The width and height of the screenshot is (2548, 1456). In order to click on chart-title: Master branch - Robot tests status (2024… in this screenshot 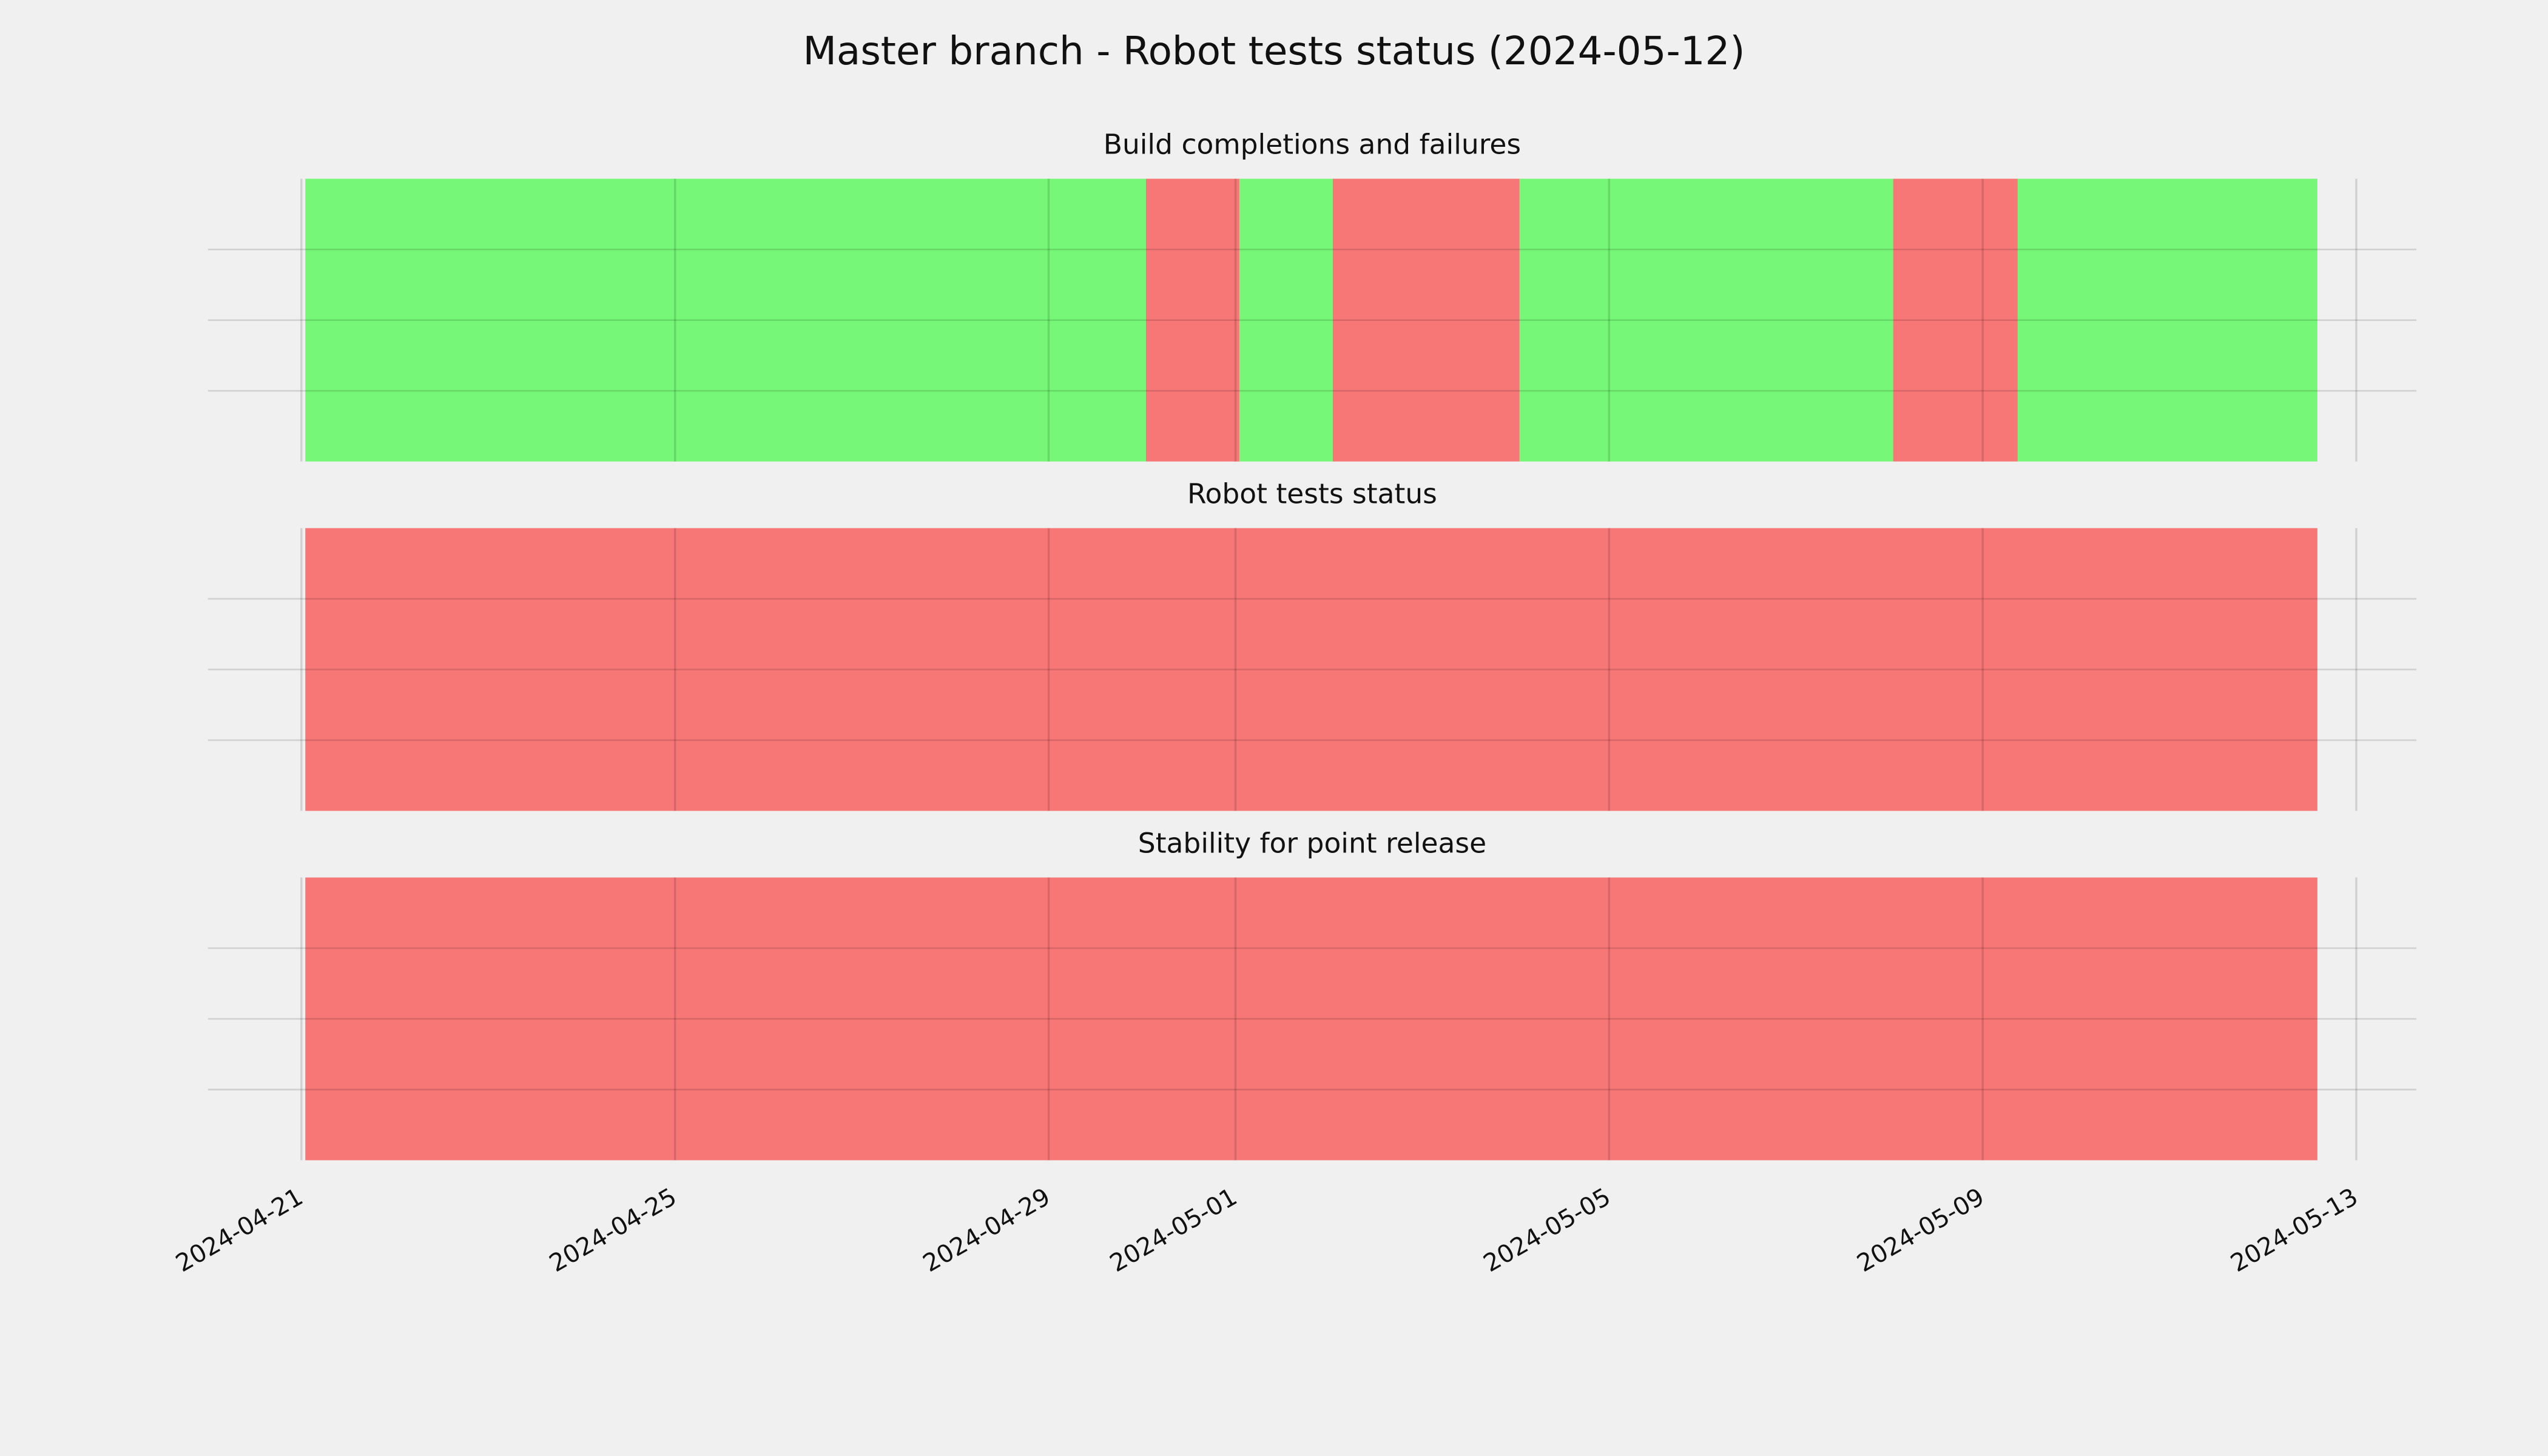, I will do `click(1274, 51)`.